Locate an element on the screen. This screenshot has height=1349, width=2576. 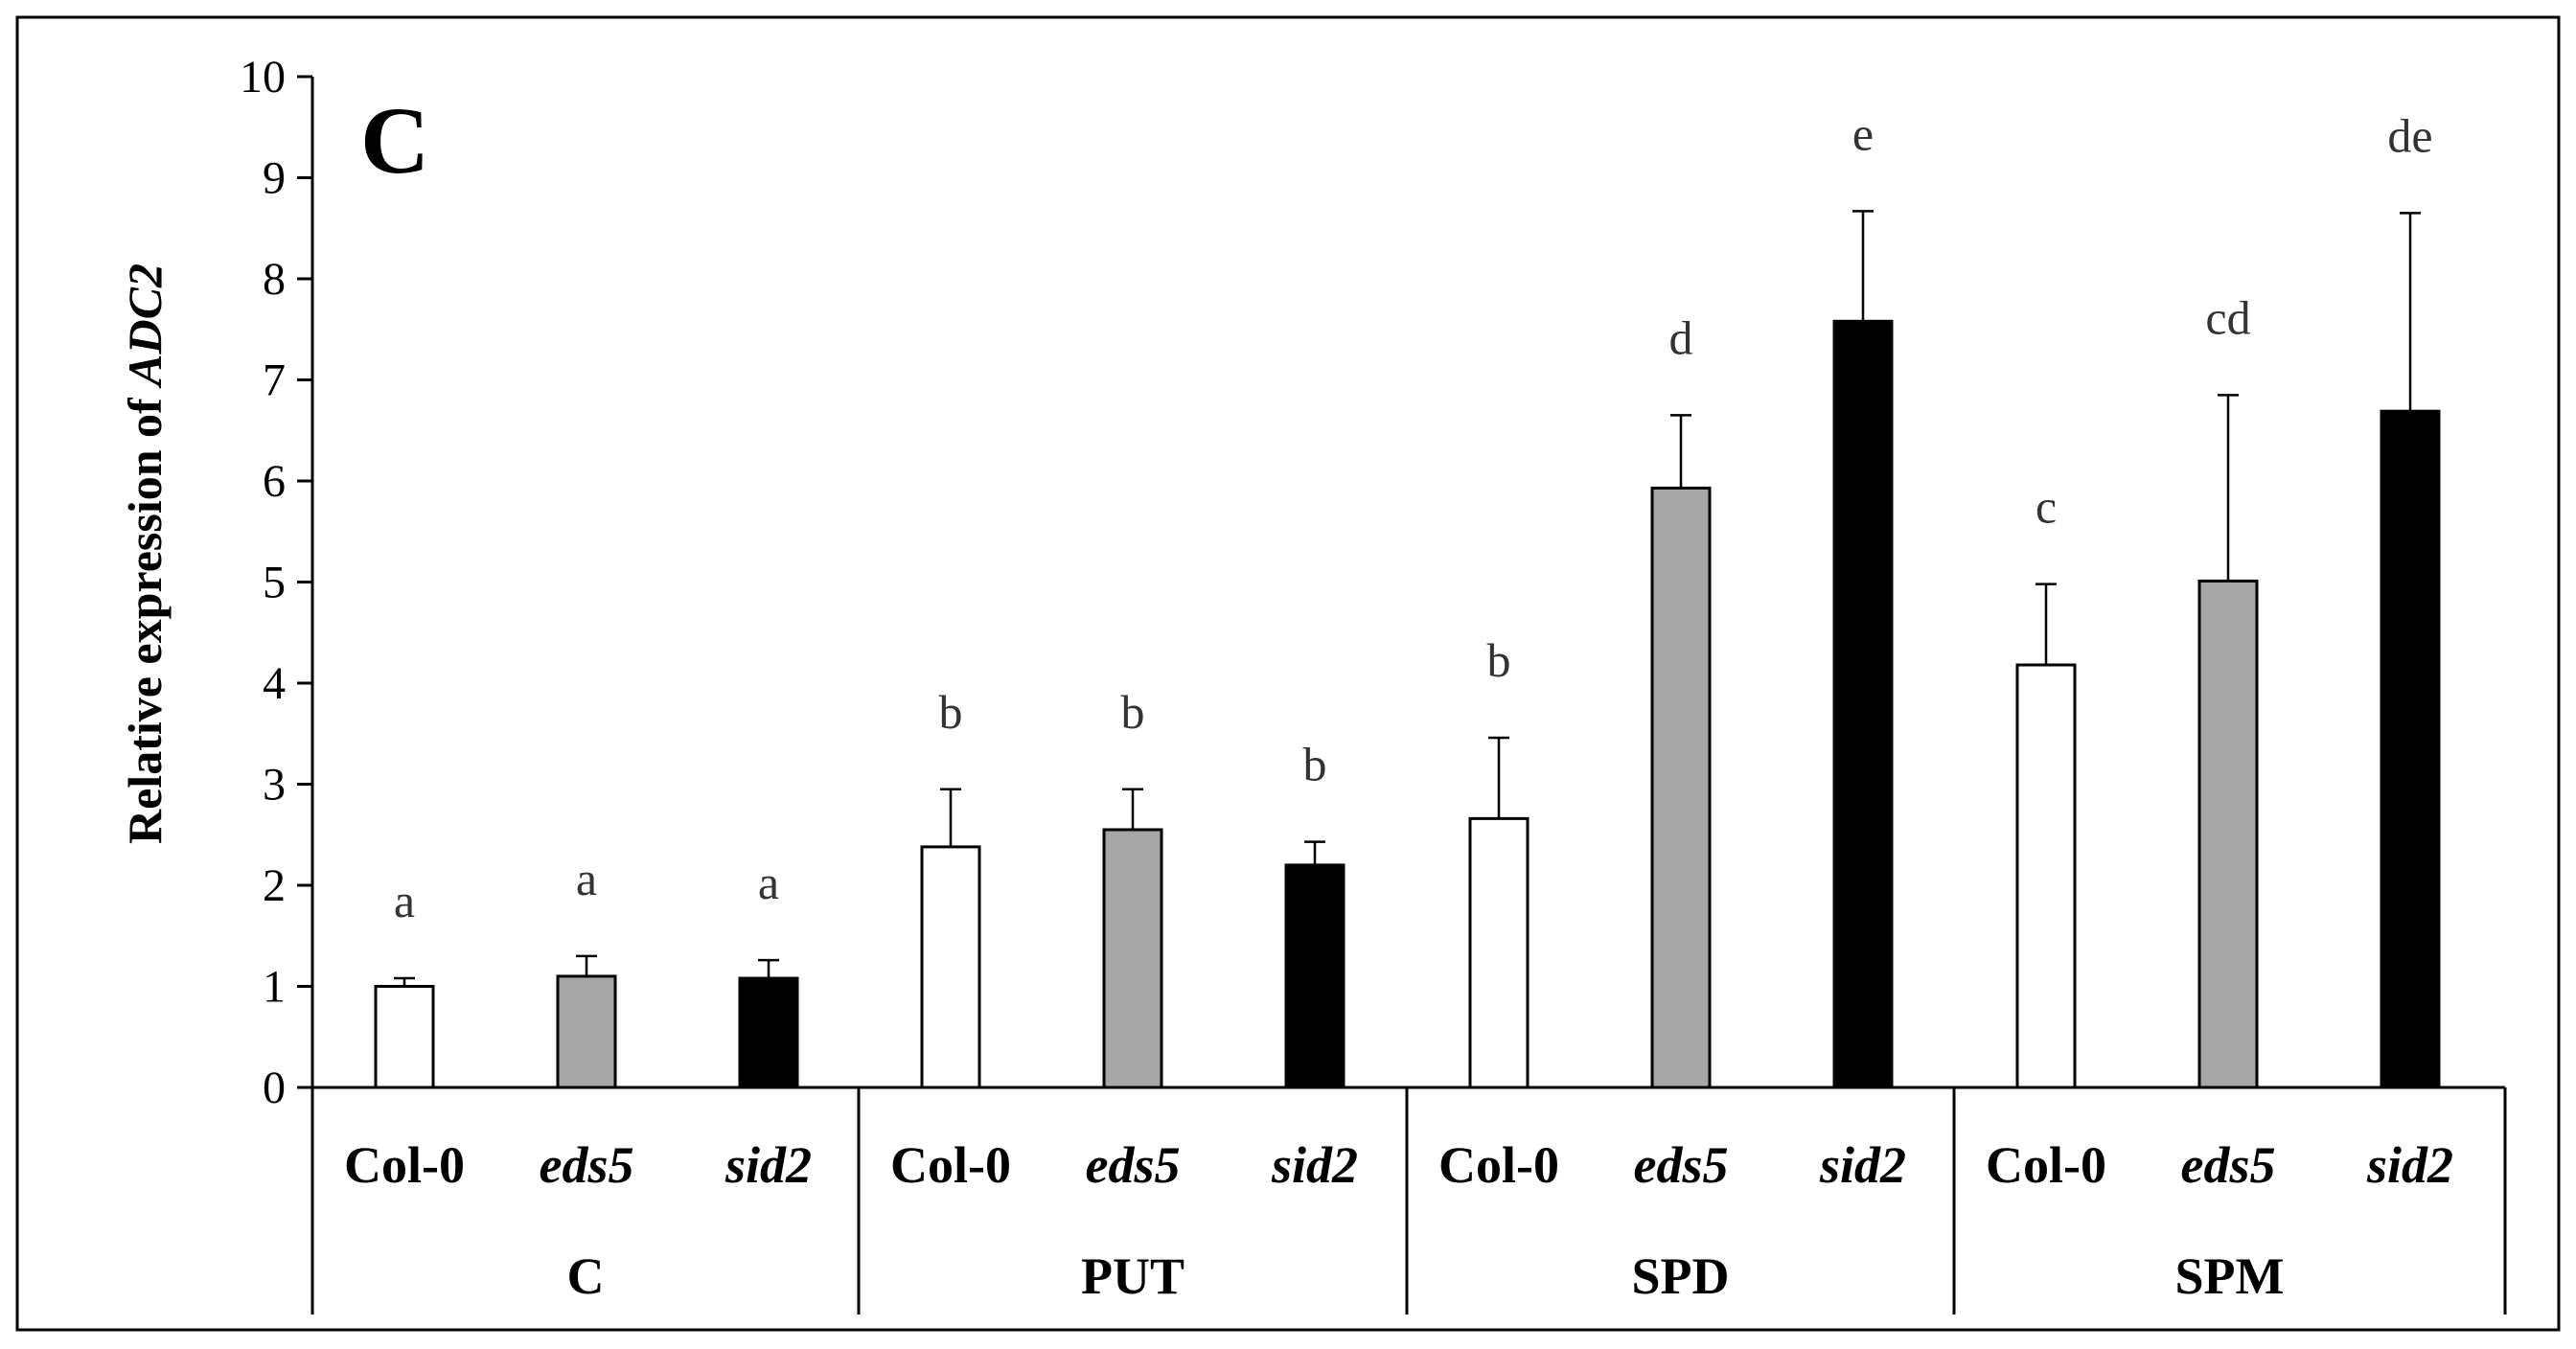
y-tick-label: 9 is located at coordinates (274, 179).